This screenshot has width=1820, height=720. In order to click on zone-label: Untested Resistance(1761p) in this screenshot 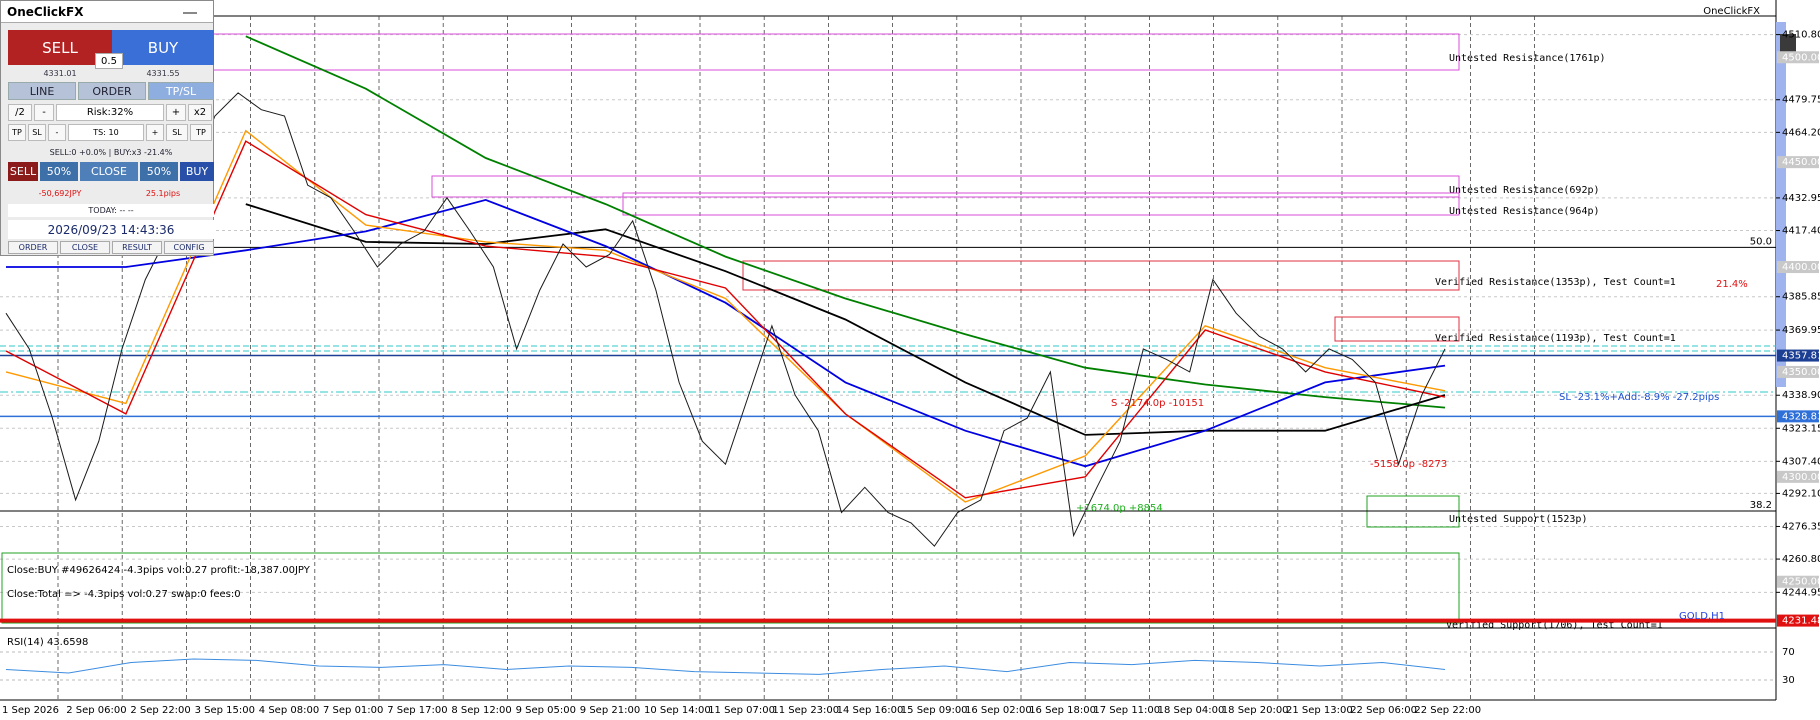, I will do `click(1527, 58)`.